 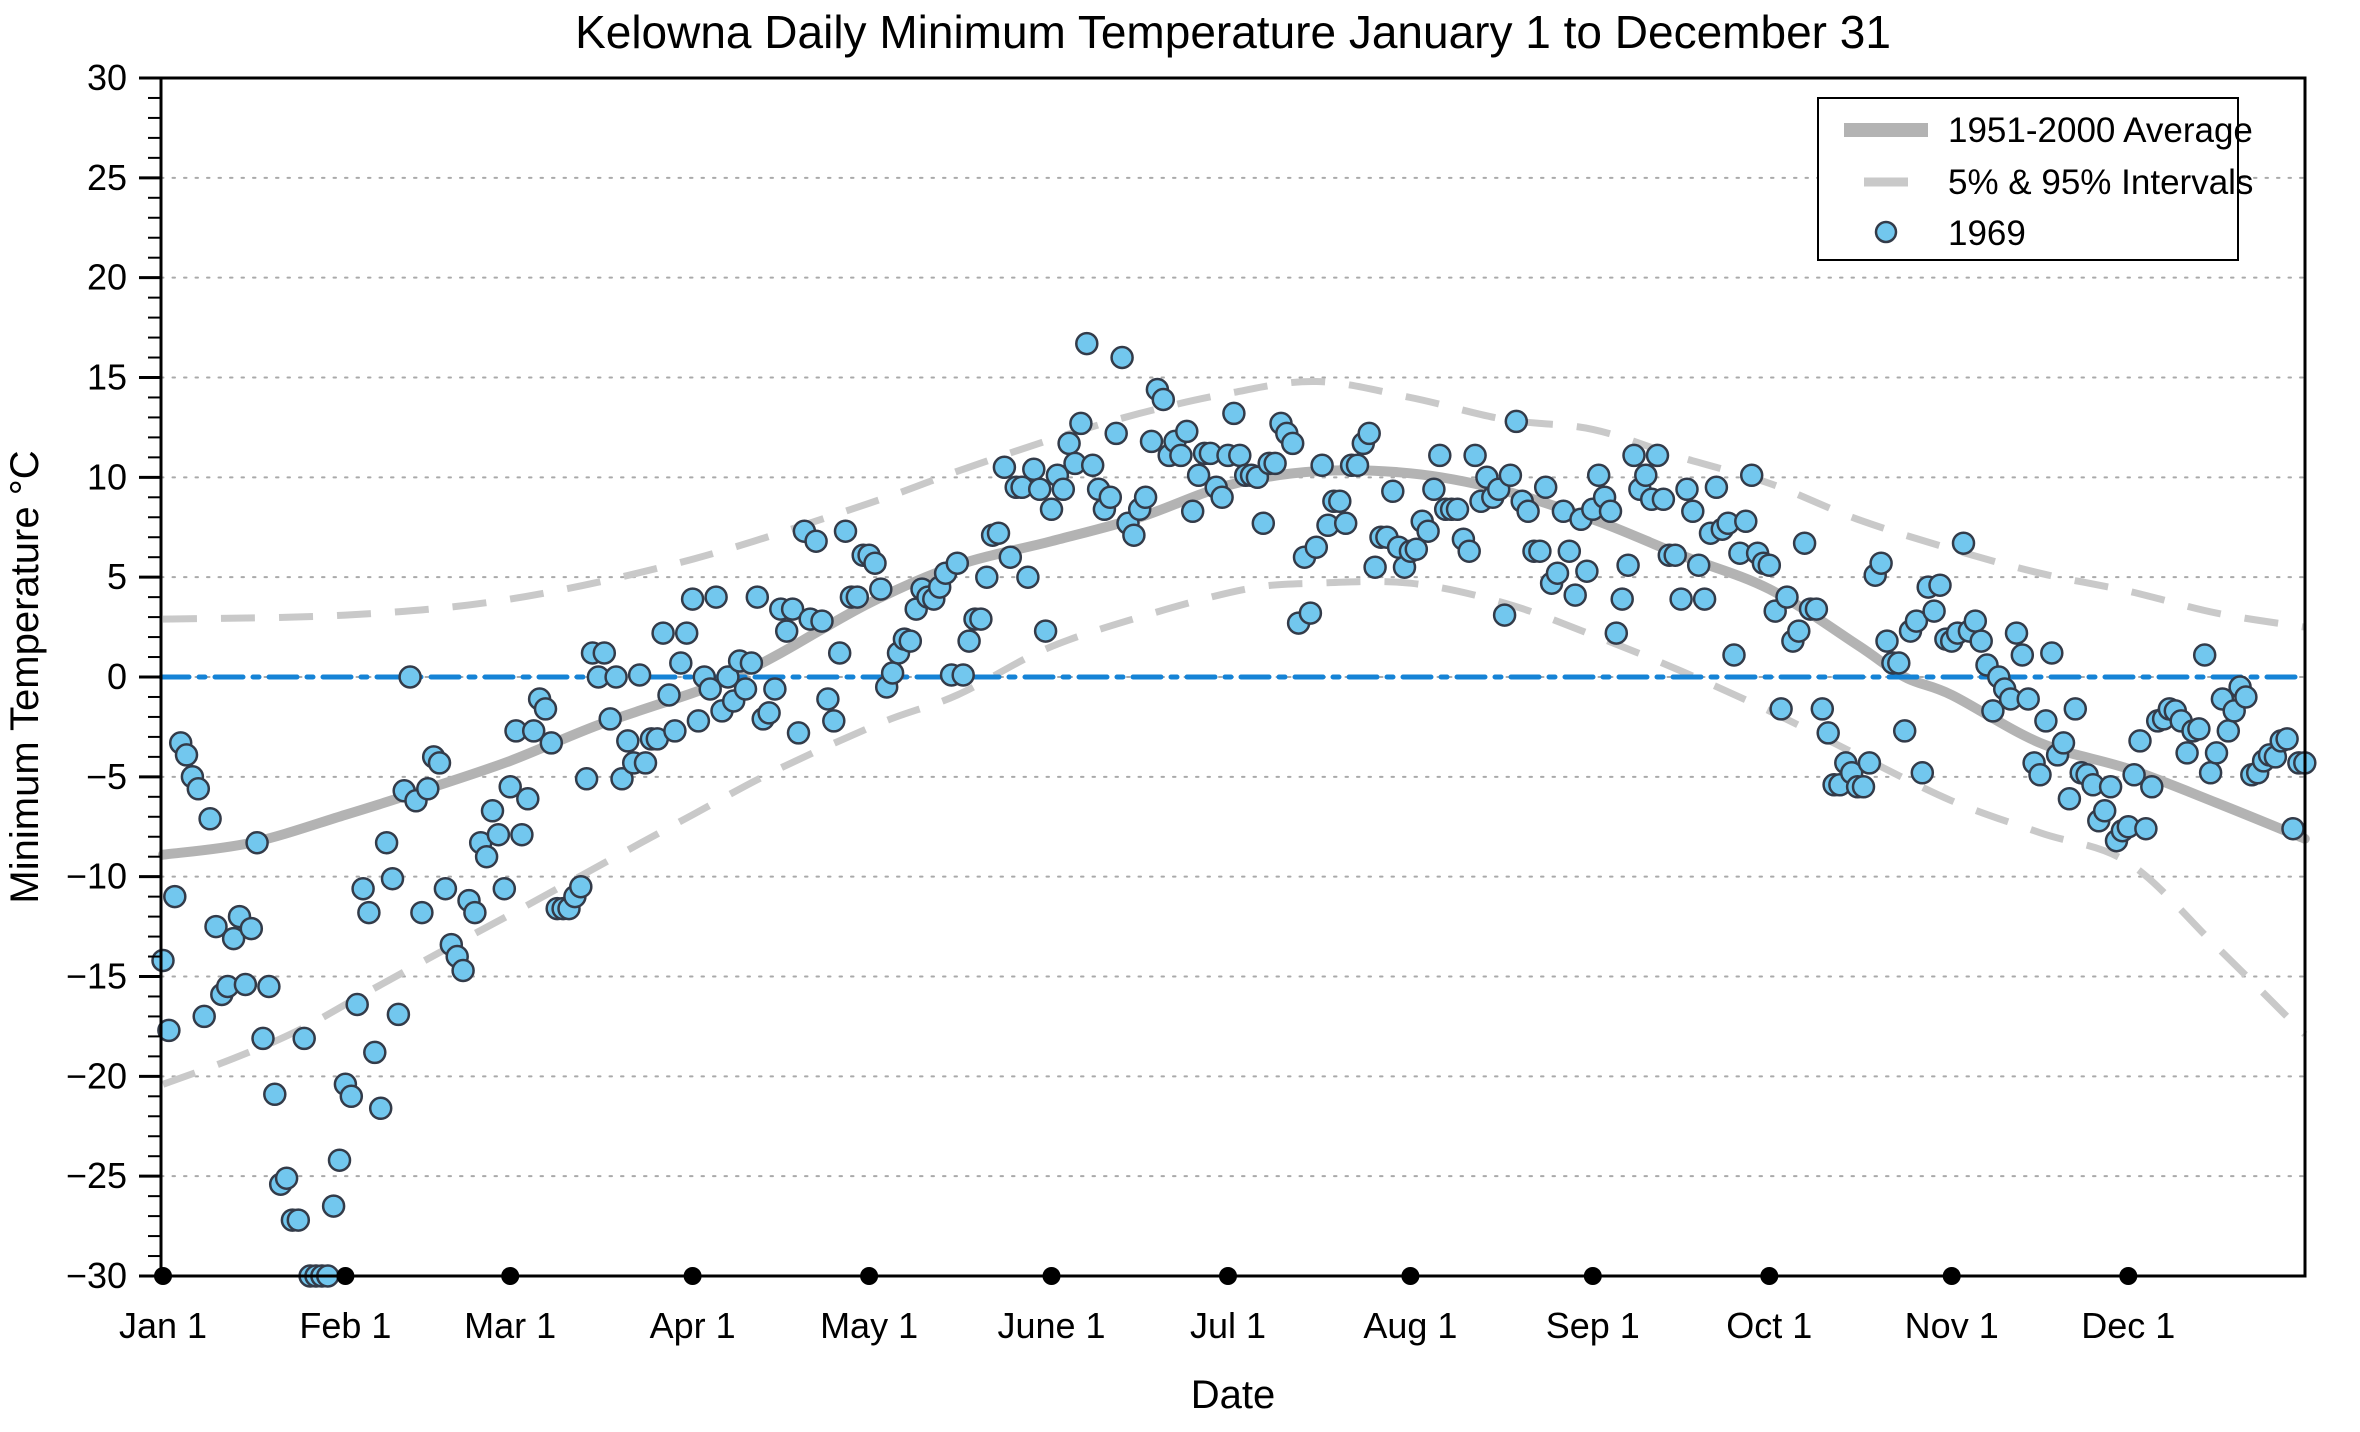 What do you see at coordinates (107, 77) in the screenshot?
I see `y-tick-label-30: 30` at bounding box center [107, 77].